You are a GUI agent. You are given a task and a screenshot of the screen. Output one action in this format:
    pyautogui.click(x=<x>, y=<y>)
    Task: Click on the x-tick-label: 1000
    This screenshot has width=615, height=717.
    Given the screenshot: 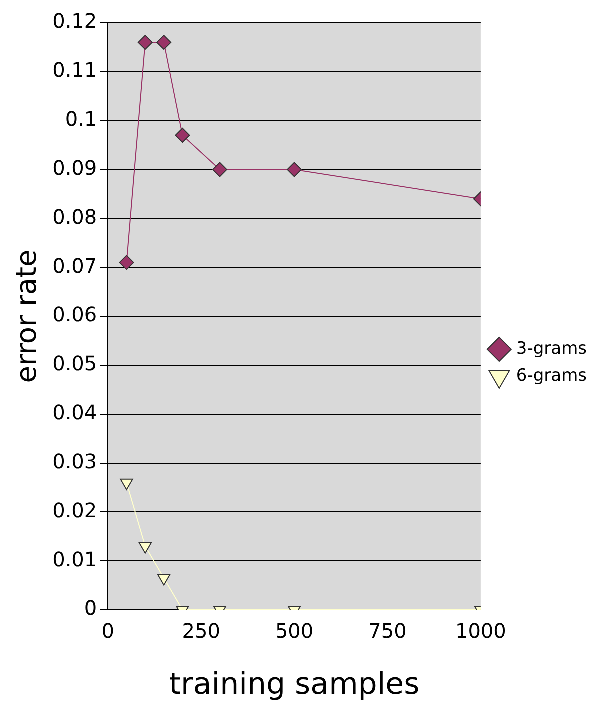 What is the action you would take?
    pyautogui.click(x=480, y=631)
    